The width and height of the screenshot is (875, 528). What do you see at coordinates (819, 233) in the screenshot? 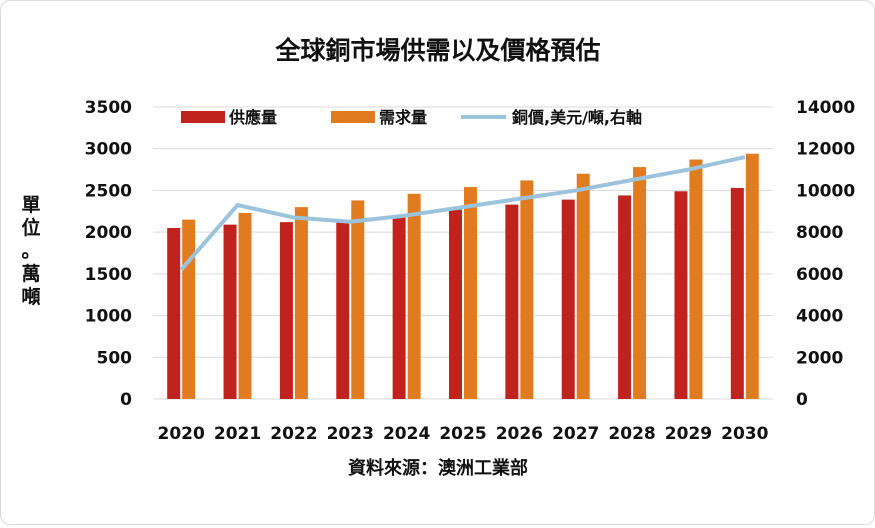
I see `y-right-tick-label: 8000` at bounding box center [819, 233].